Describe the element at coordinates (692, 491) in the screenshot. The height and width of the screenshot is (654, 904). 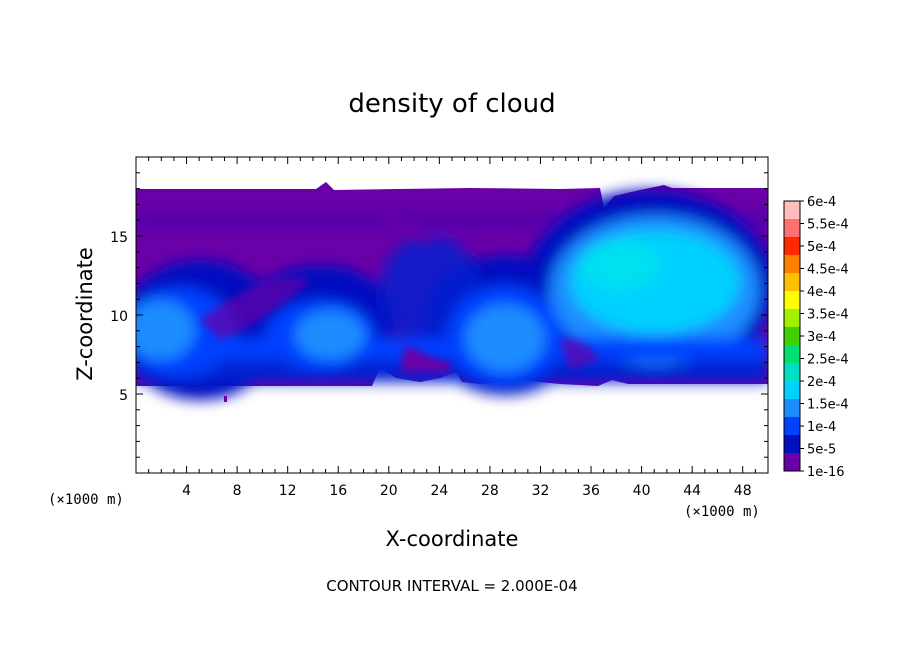
I see `x-tick-label: 44` at that location.